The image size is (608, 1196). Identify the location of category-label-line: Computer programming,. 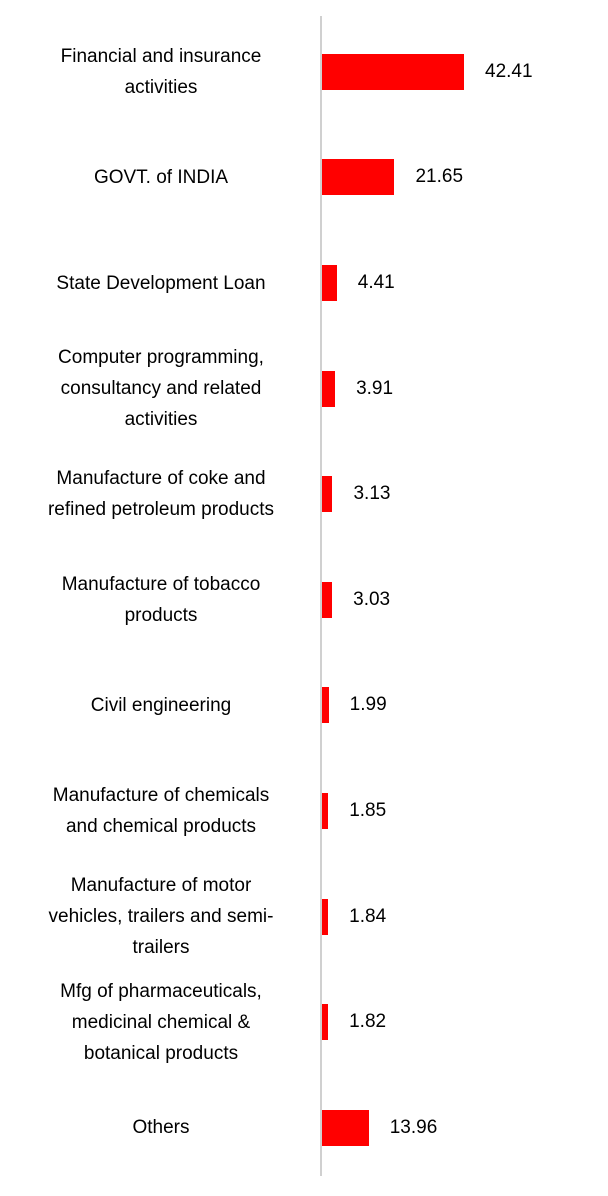
(161, 358).